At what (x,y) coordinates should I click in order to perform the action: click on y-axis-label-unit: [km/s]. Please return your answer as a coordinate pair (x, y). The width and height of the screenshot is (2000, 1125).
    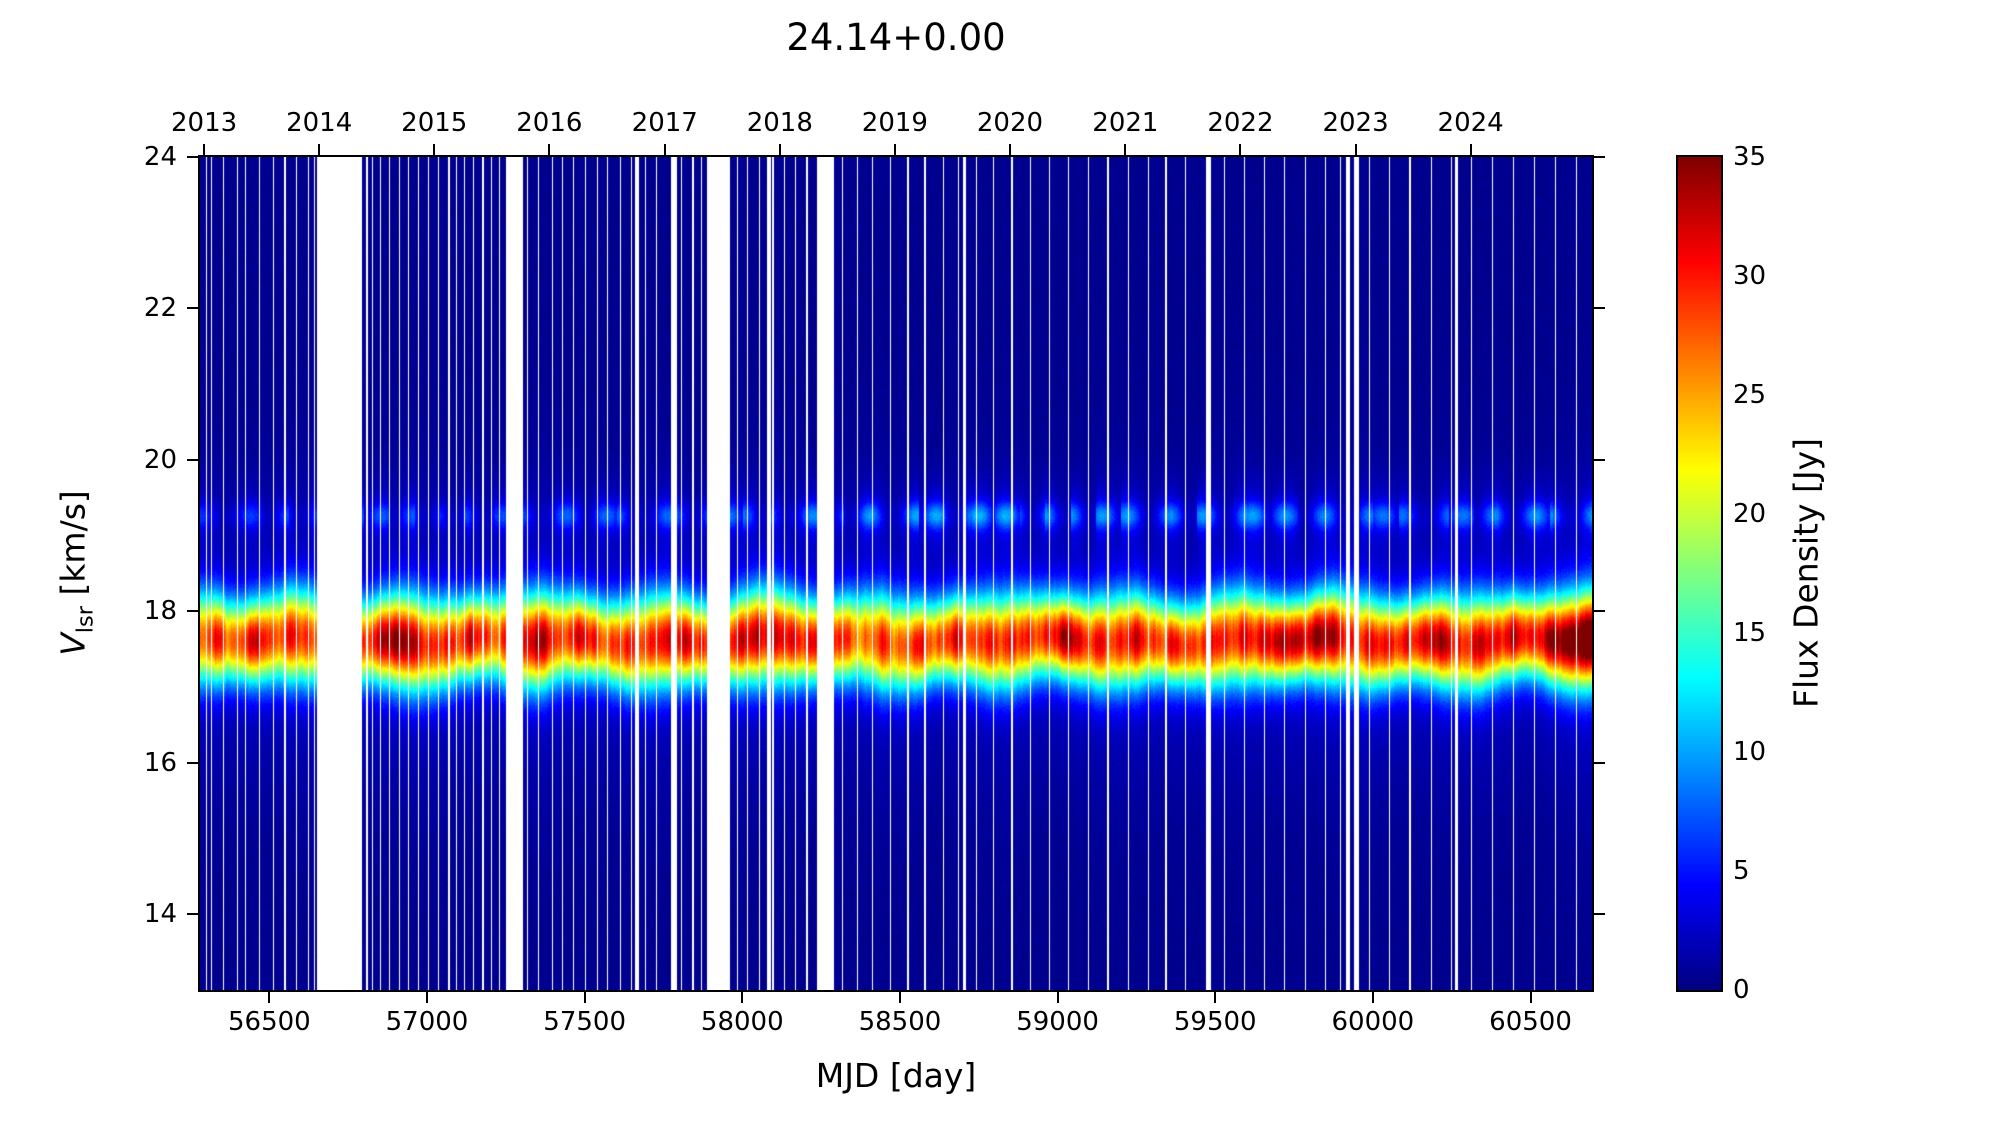
    Looking at the image, I should click on (73, 548).